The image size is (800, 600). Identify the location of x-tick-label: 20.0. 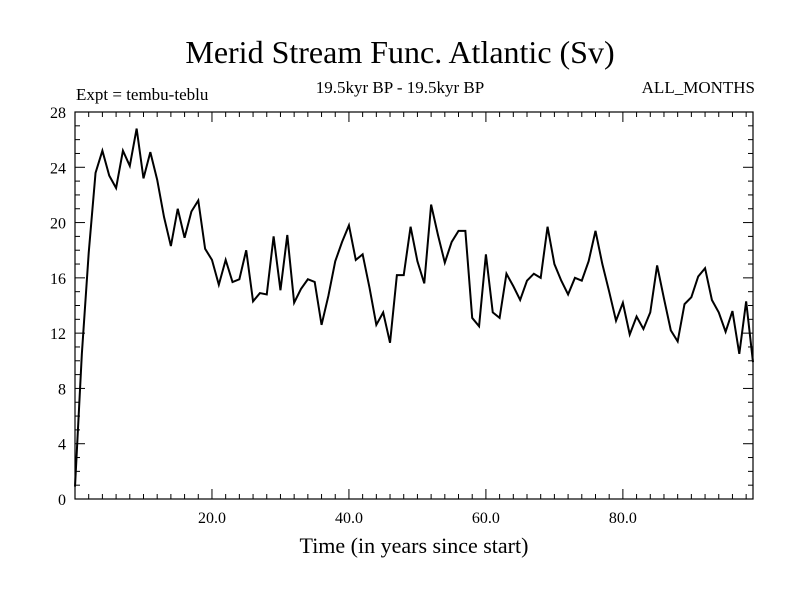
(212, 518).